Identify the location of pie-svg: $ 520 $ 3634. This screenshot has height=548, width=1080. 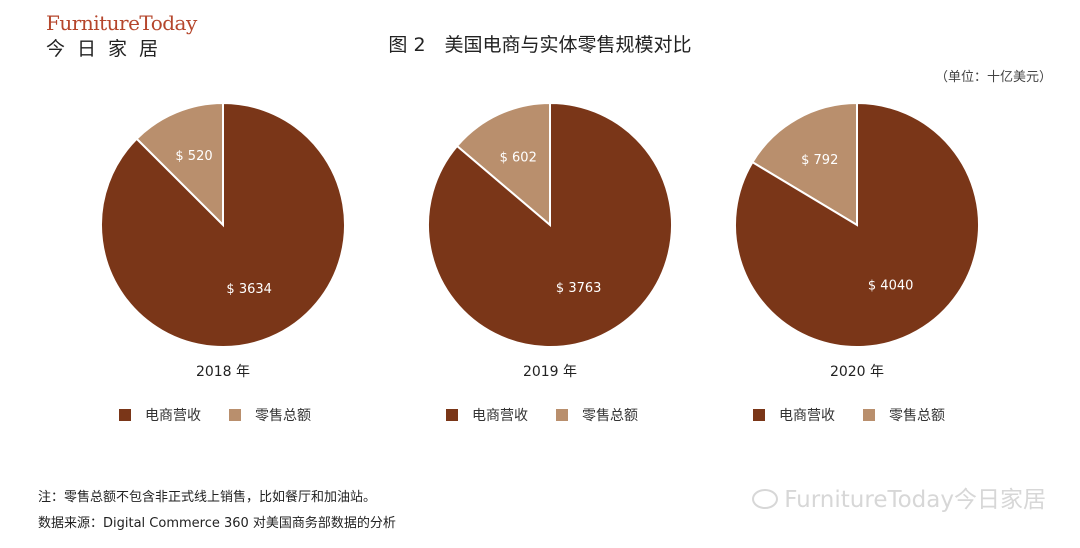
(223, 224).